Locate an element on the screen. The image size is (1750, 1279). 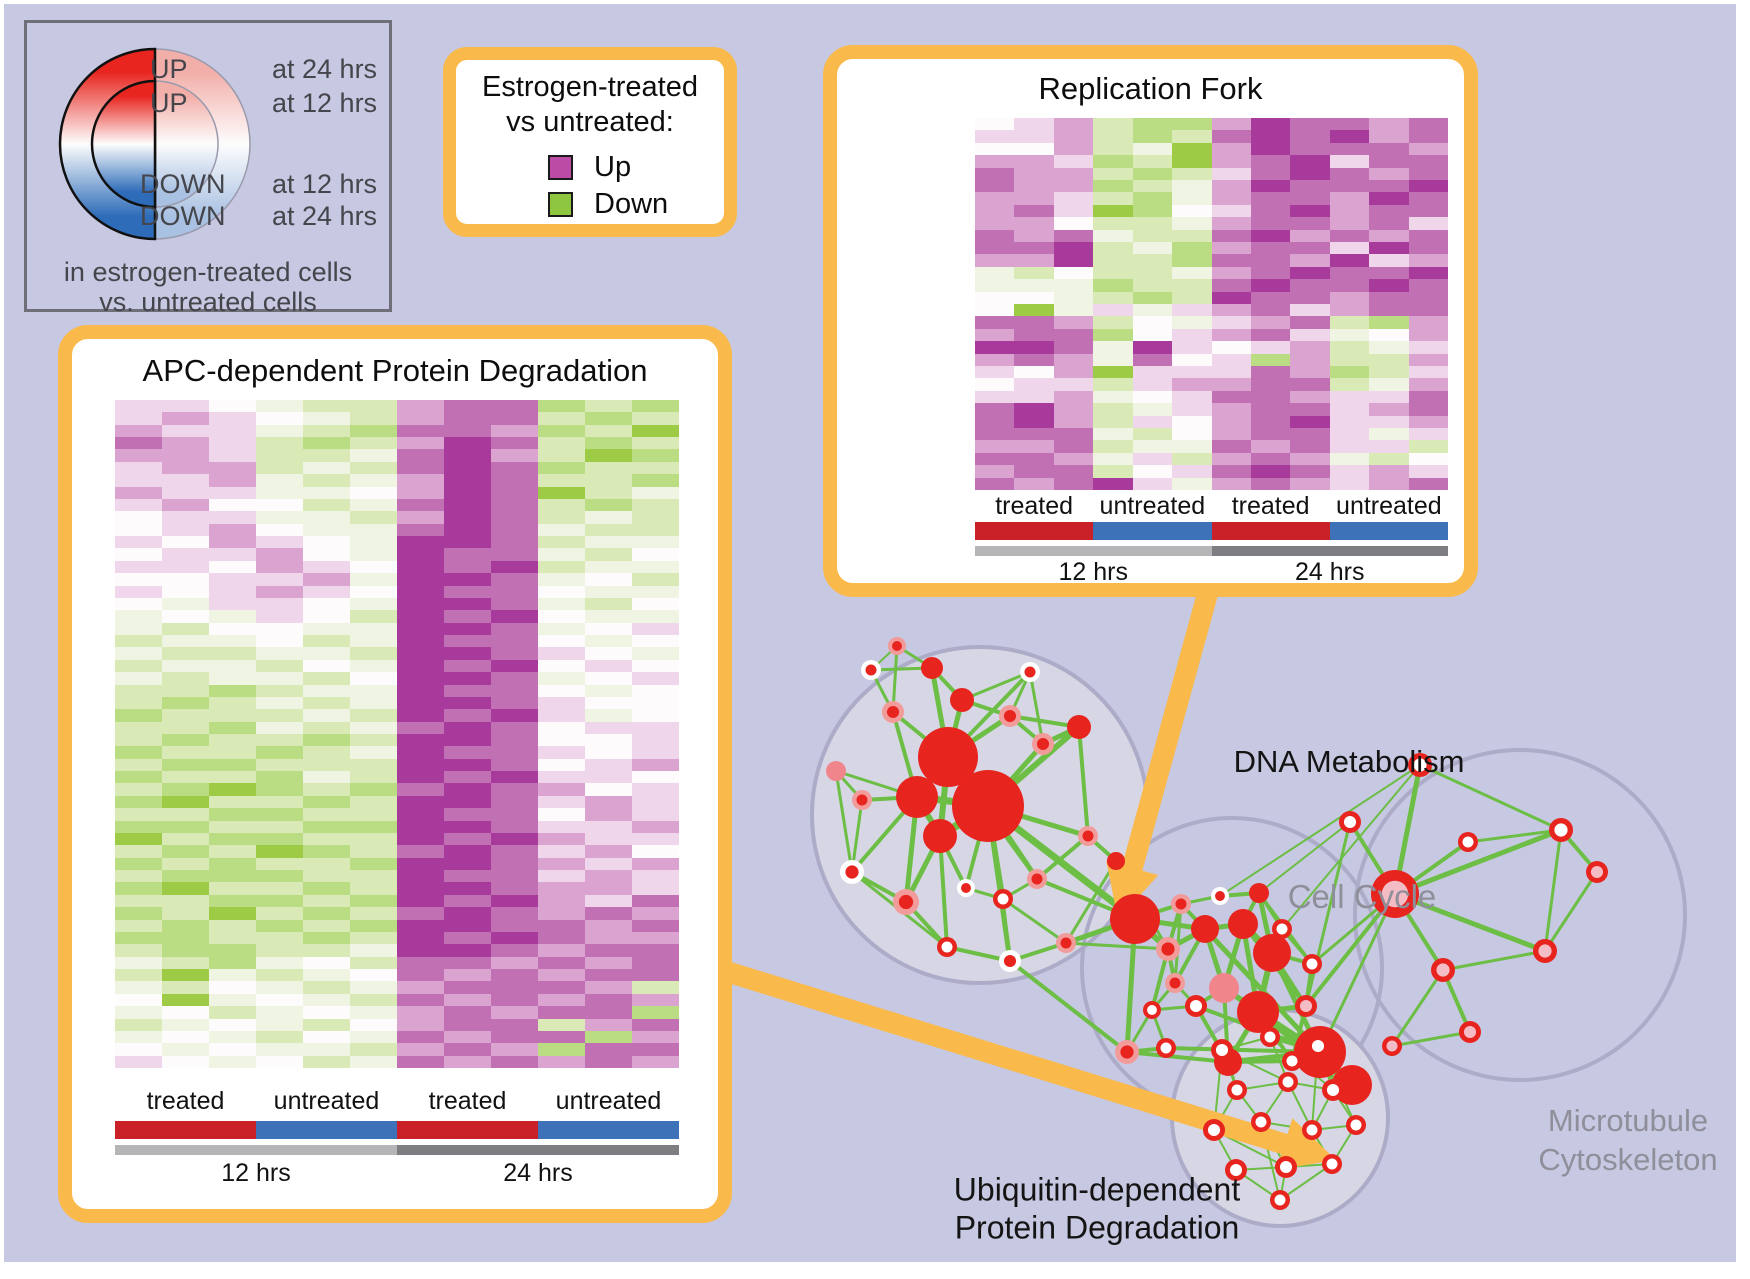
treatment-color-segment is located at coordinates (608, 1130).